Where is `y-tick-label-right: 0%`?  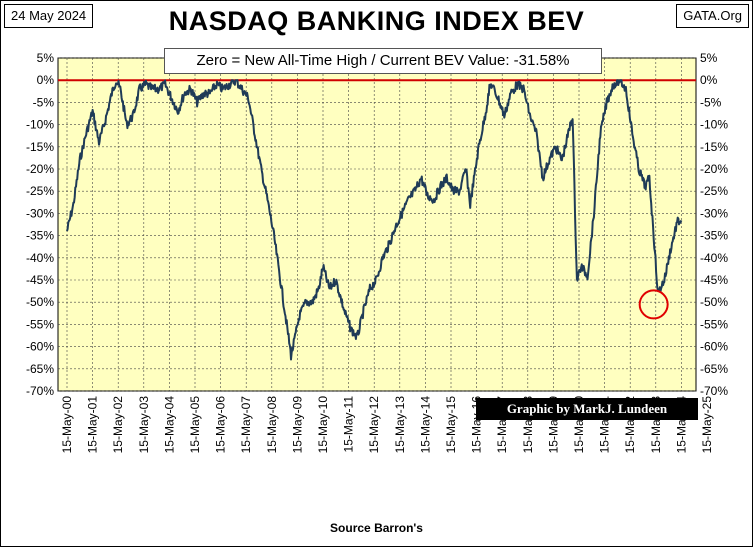 y-tick-label-right: 0% is located at coordinates (709, 80).